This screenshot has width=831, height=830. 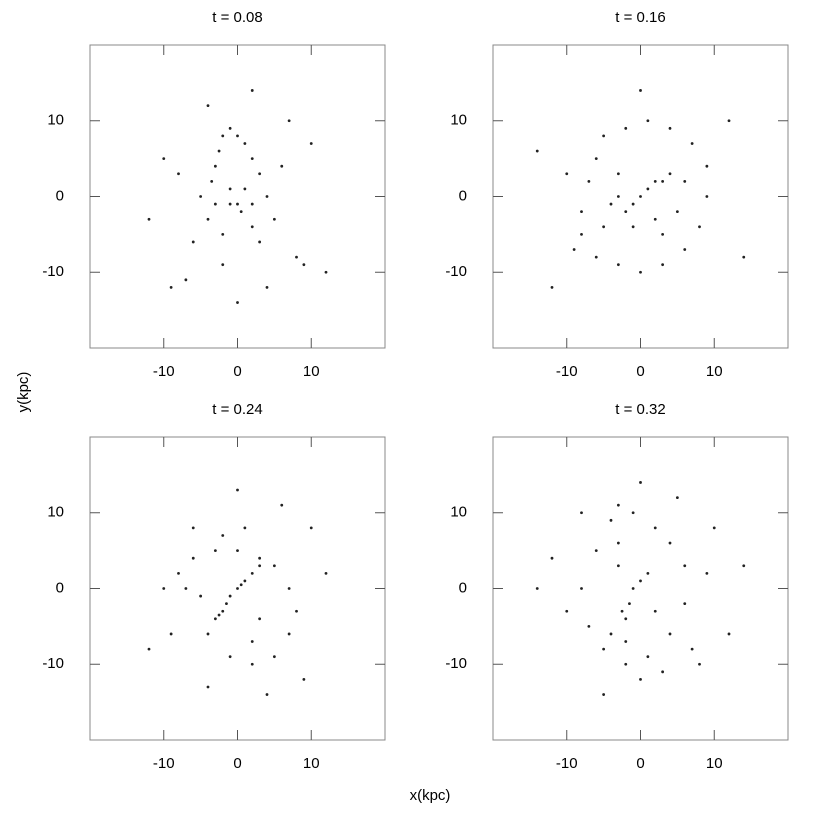 I want to click on y-axis-label: y(kpc), so click(x=23, y=392).